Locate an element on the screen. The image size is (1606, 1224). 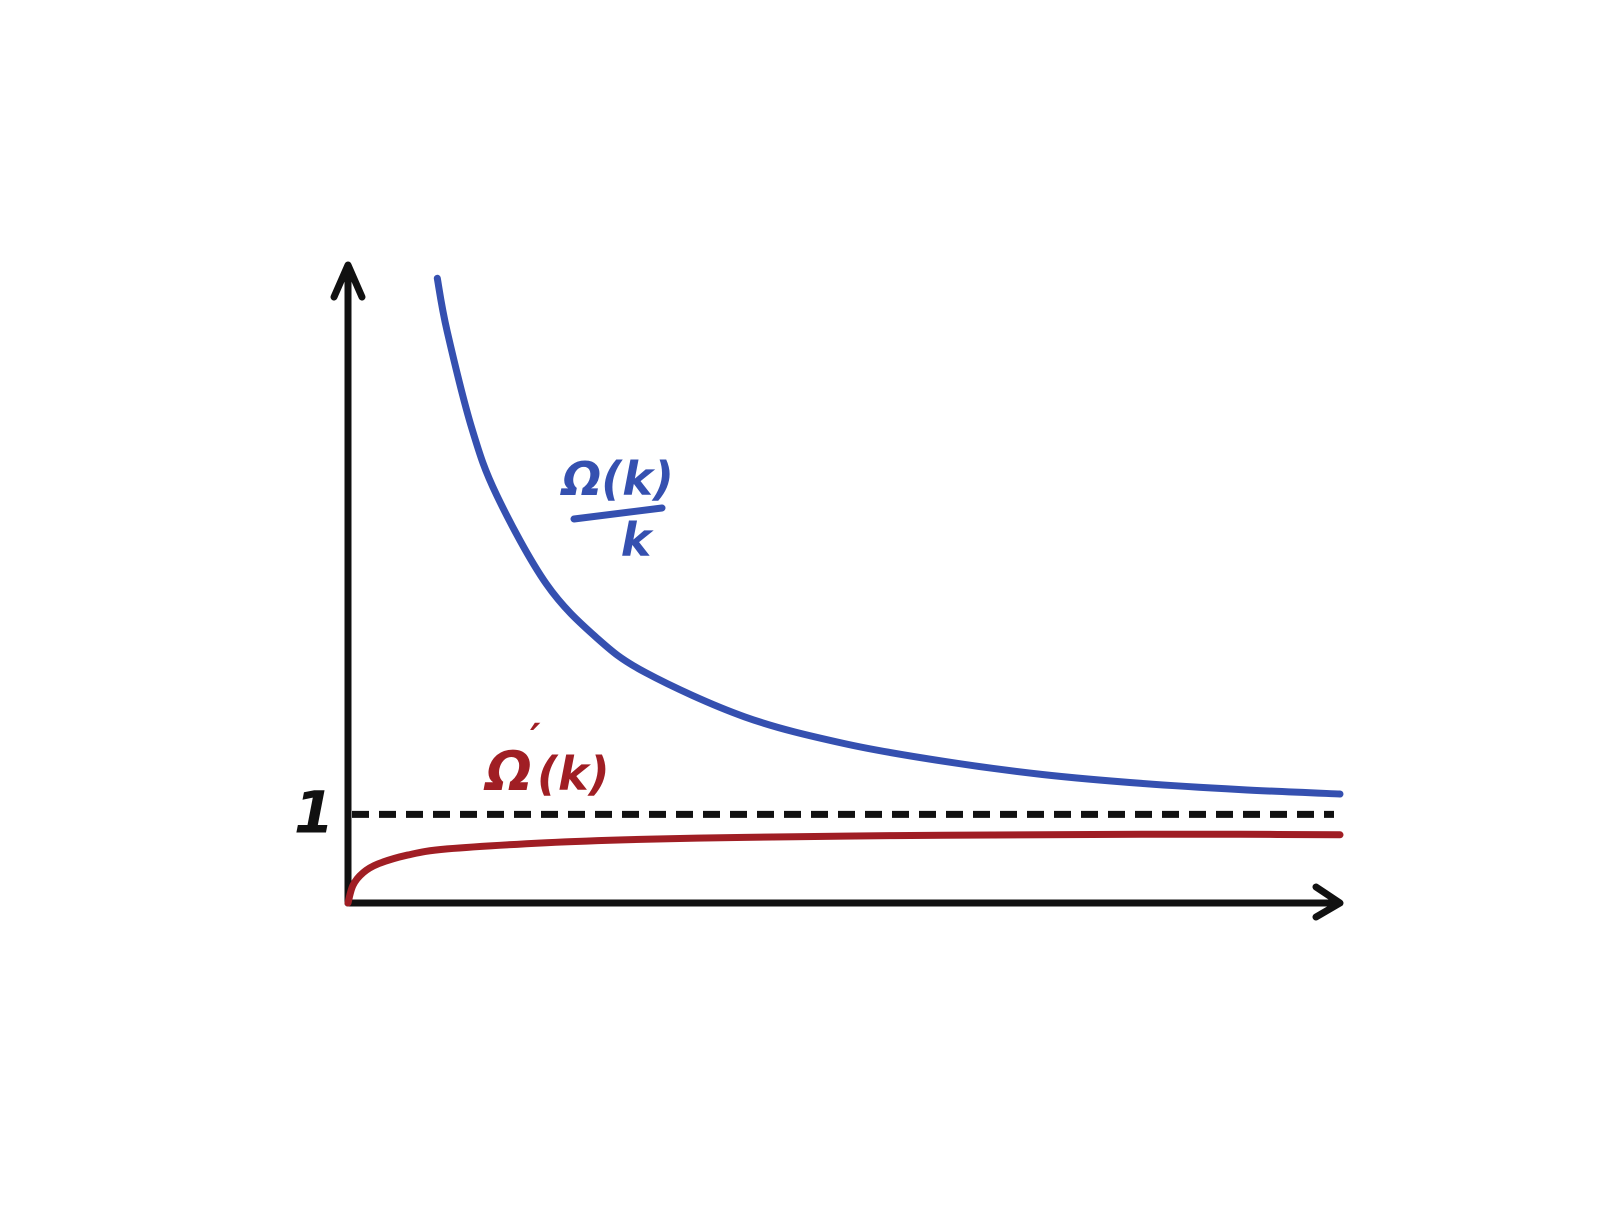
series-label-argument: (k) is located at coordinates (573, 774).